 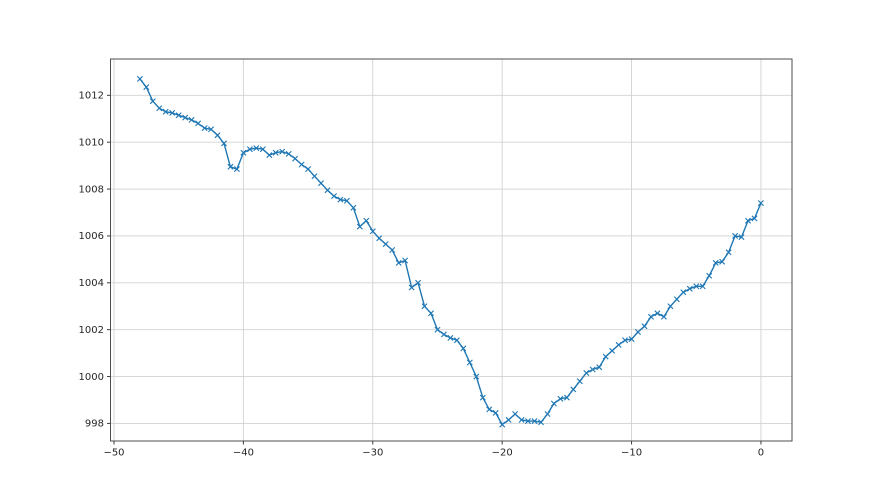 I want to click on x-tick-label: −10, so click(x=631, y=453).